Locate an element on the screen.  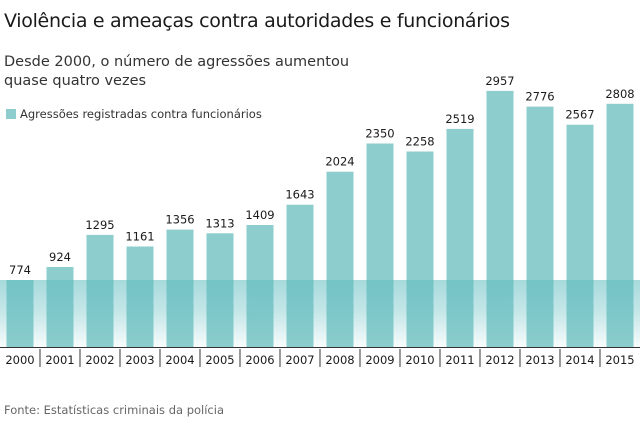
bar-value-label-2000: 774 is located at coordinates (20, 270).